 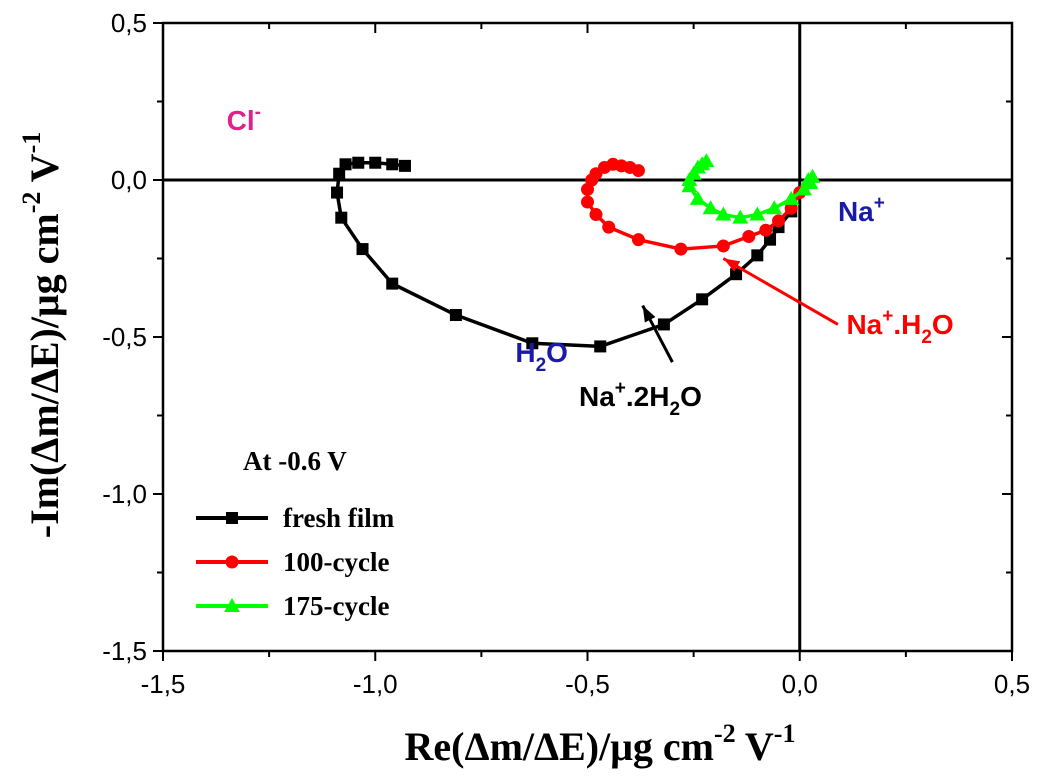 What do you see at coordinates (124, 337) in the screenshot?
I see `y-tick-label: -0,5` at bounding box center [124, 337].